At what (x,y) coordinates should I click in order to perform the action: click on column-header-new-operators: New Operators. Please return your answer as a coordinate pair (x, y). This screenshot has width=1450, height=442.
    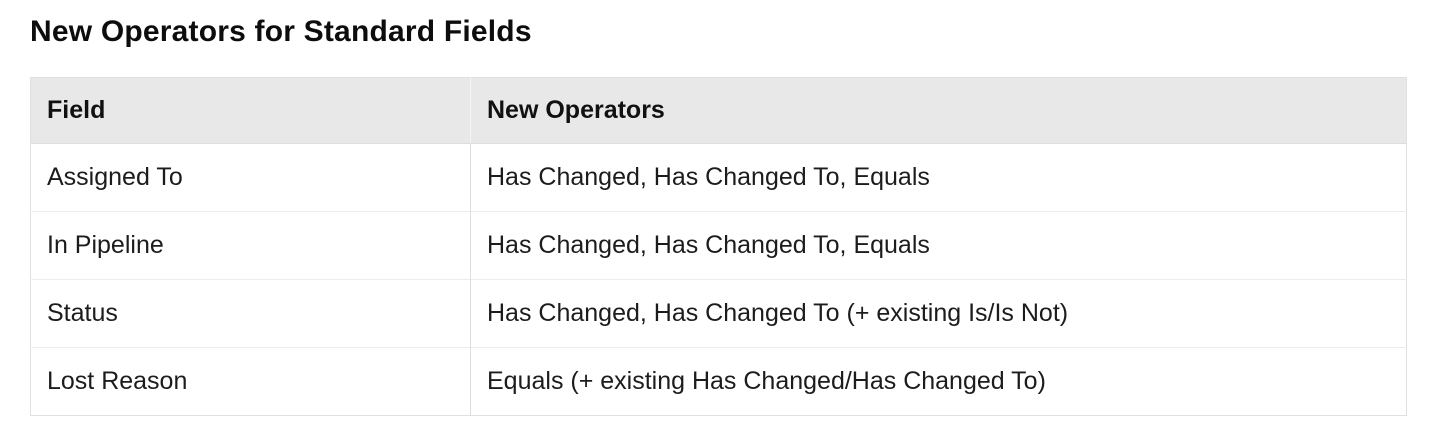
    Looking at the image, I should click on (938, 110).